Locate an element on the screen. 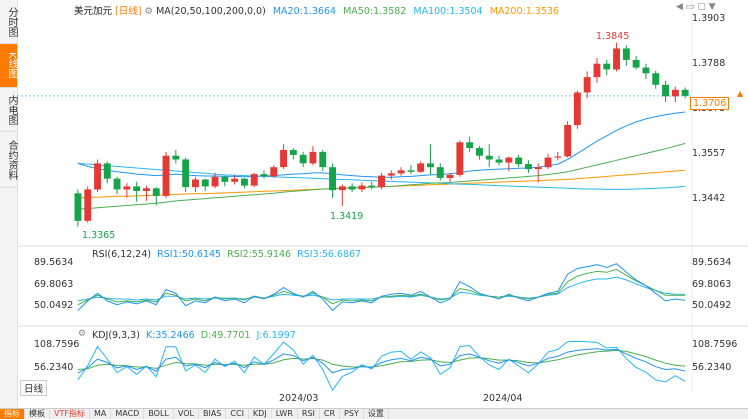  kdj-d-line is located at coordinates (381, 359).